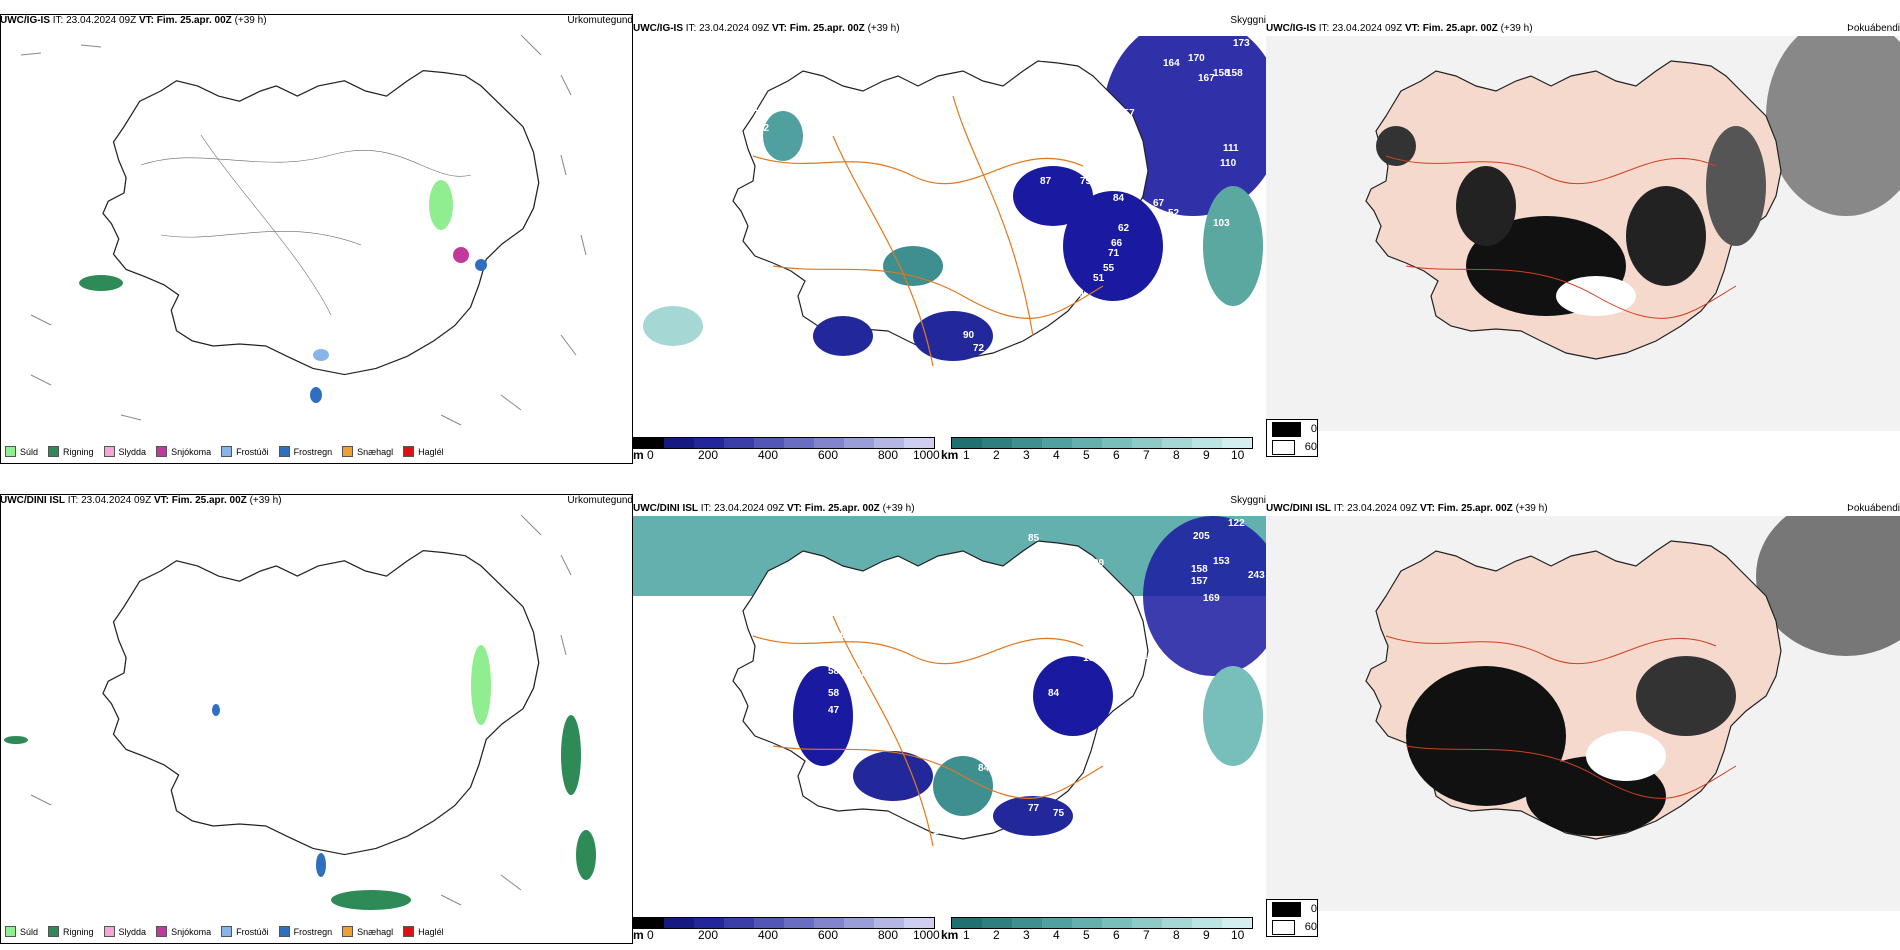  Describe the element at coordinates (21, 451) in the screenshot. I see `legend-item: Súld` at that location.